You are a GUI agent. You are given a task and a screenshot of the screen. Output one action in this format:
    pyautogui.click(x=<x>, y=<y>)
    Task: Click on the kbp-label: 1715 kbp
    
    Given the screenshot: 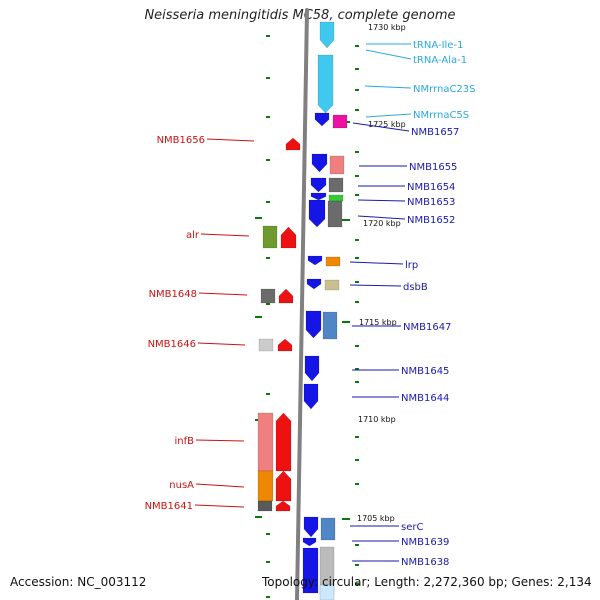 What is the action you would take?
    pyautogui.click(x=378, y=322)
    